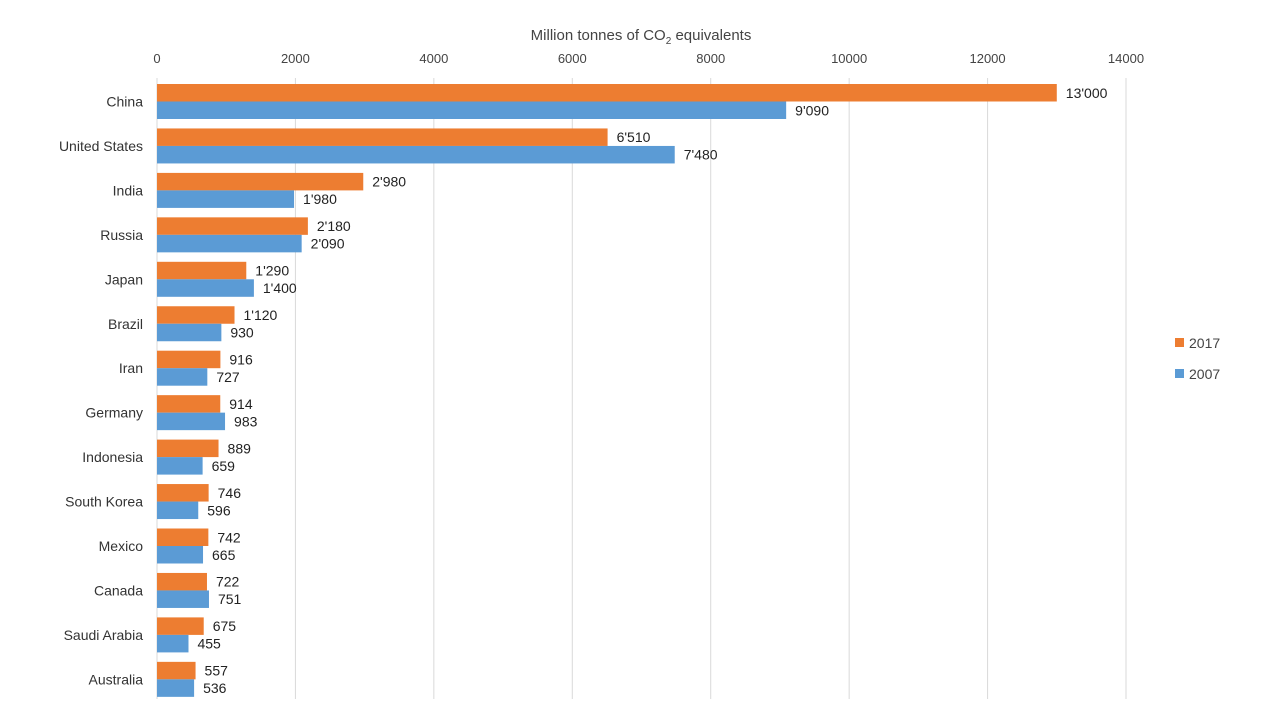 The height and width of the screenshot is (720, 1280). What do you see at coordinates (228, 377) in the screenshot?
I see `data-label-2007: 727` at bounding box center [228, 377].